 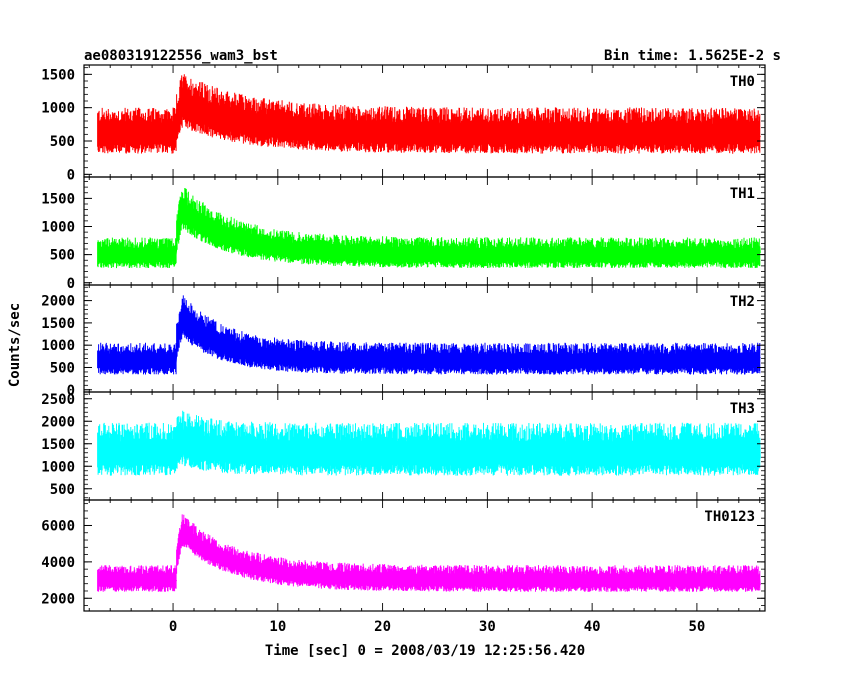 What do you see at coordinates (696, 627) in the screenshot?
I see `x-tick-label: 50` at bounding box center [696, 627].